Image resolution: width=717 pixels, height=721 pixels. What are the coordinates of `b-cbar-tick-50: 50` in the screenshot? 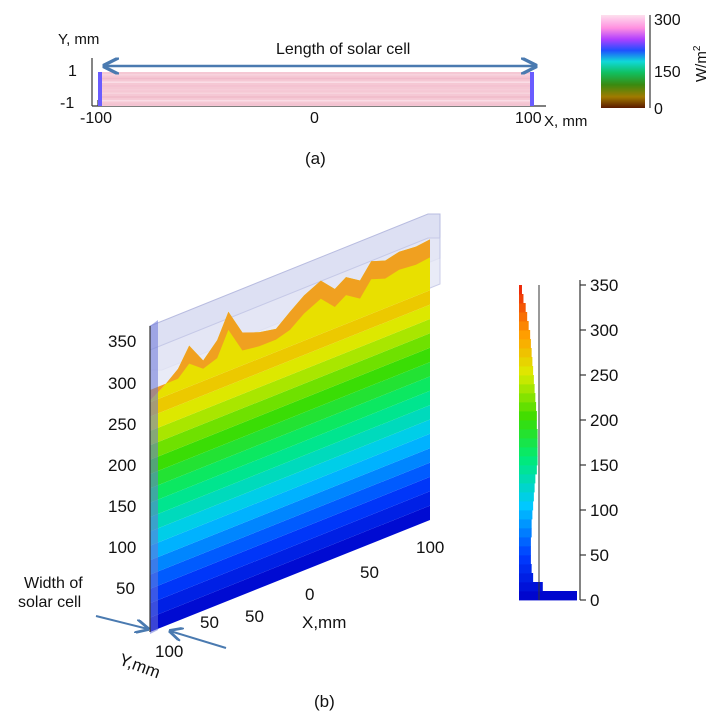 It's located at (599, 555).